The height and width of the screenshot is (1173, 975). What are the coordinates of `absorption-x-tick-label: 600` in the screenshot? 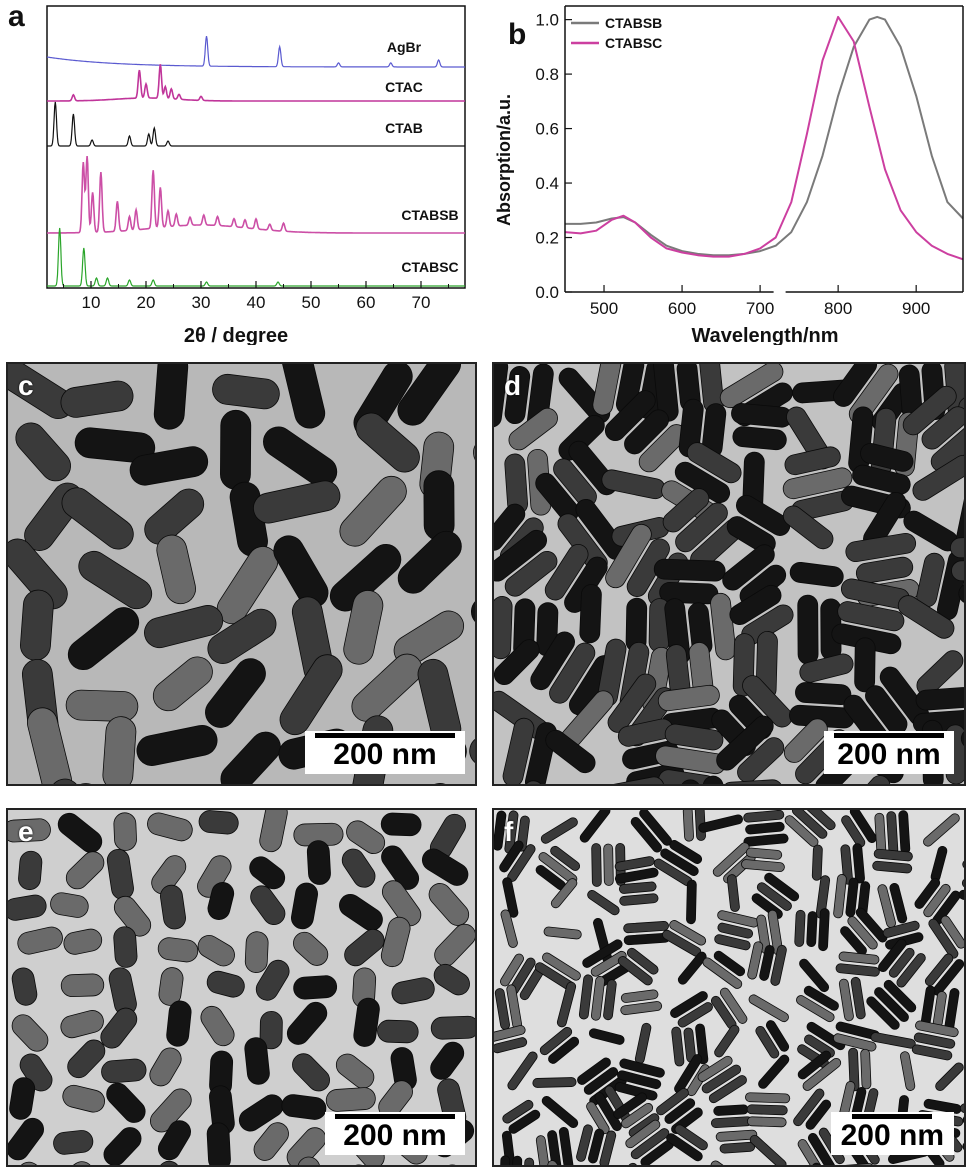 It's located at (682, 308).